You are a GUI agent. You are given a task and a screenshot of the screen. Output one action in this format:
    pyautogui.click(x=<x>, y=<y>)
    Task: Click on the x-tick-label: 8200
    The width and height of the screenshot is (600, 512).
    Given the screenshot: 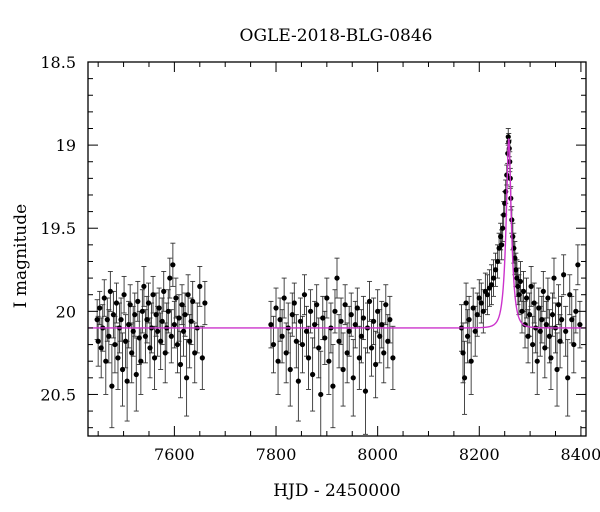 What is the action you would take?
    pyautogui.click(x=479, y=454)
    